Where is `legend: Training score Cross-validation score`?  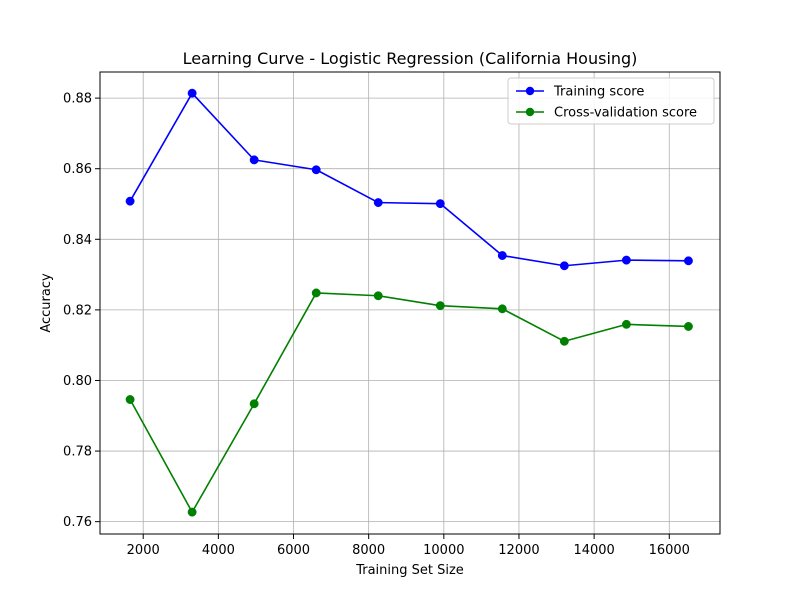 legend: Training score Cross-validation score is located at coordinates (611, 101).